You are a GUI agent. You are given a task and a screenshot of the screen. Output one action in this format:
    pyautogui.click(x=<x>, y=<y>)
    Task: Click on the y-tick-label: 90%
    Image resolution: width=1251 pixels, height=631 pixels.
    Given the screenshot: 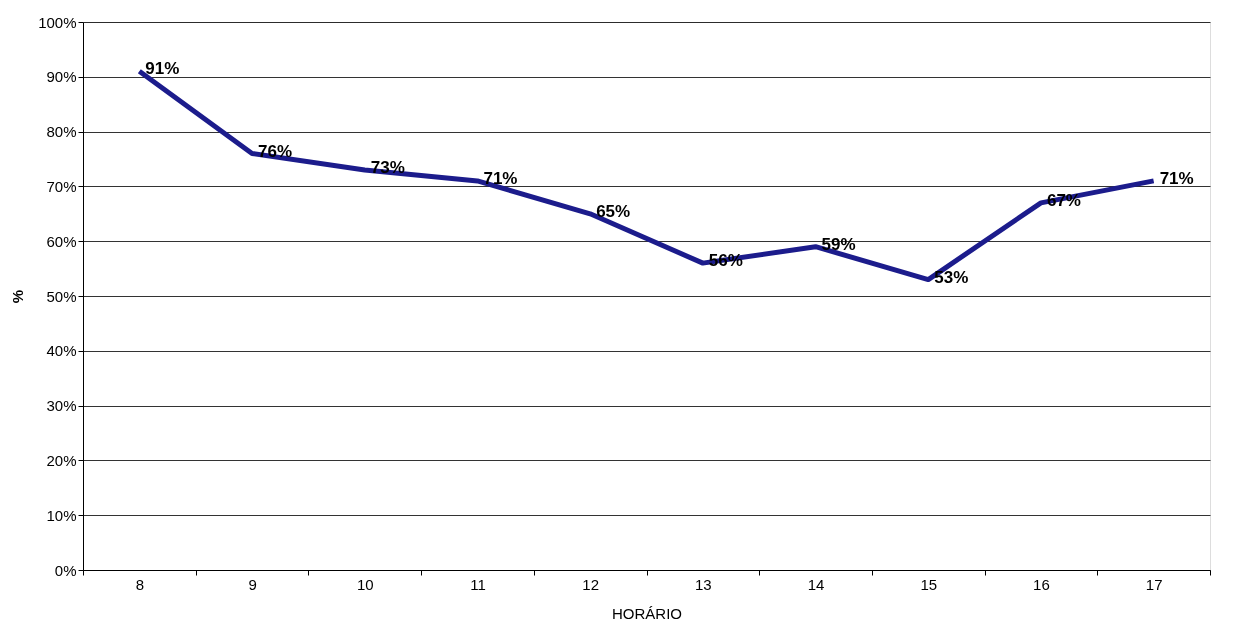 What is the action you would take?
    pyautogui.click(x=61, y=77)
    